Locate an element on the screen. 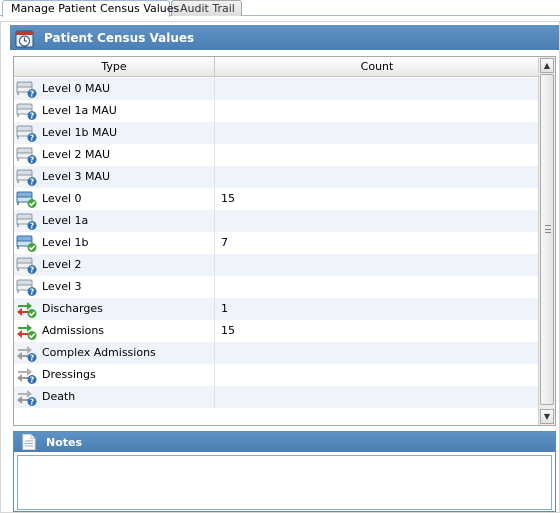 The width and height of the screenshot is (560, 513). type-cell: ? Death is located at coordinates (114, 397).